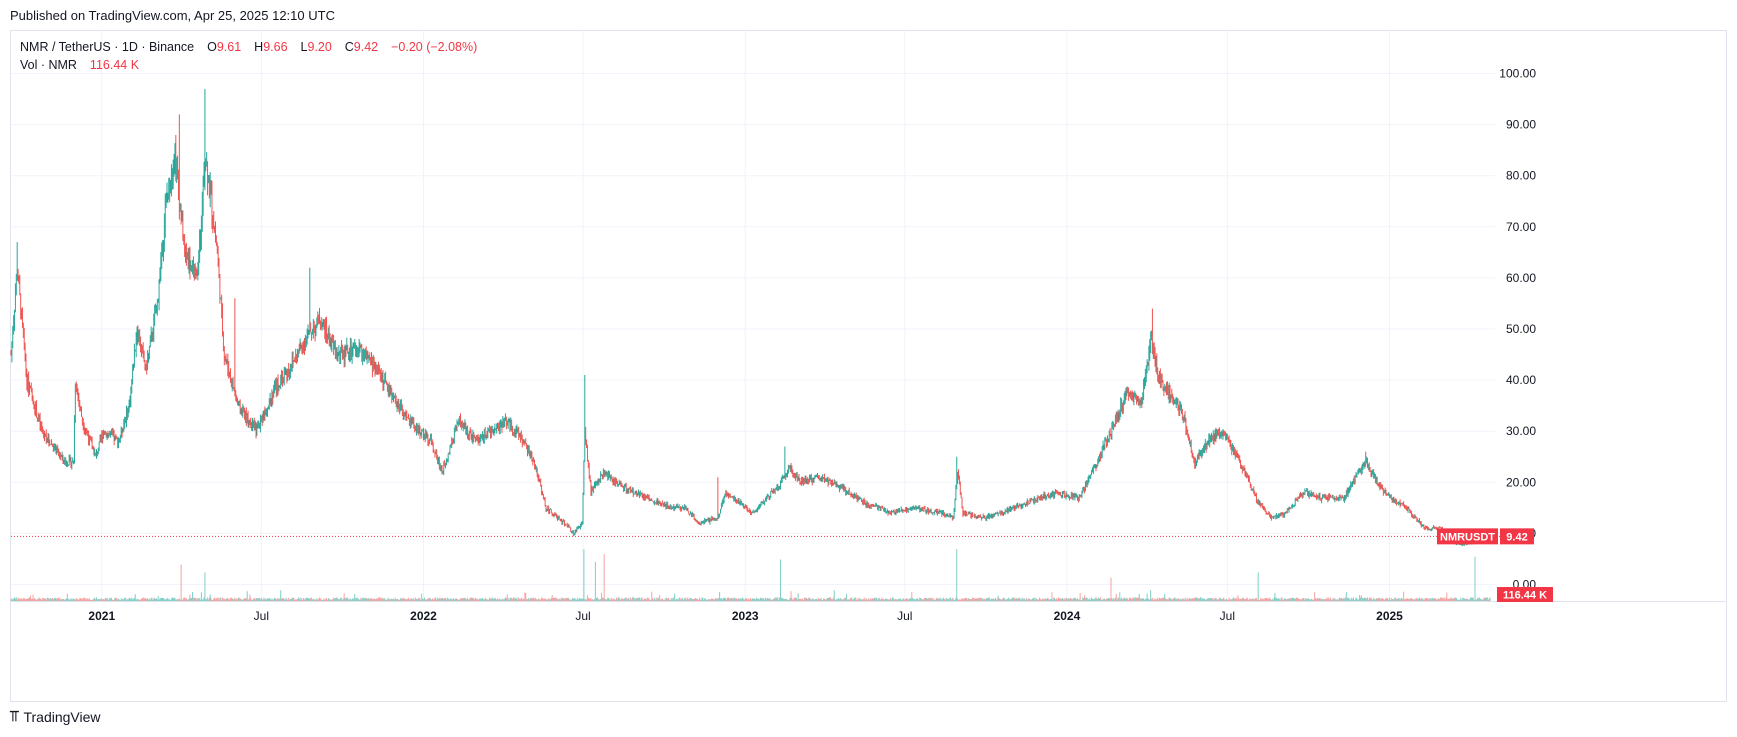  I want to click on low-label: L, so click(304, 47).